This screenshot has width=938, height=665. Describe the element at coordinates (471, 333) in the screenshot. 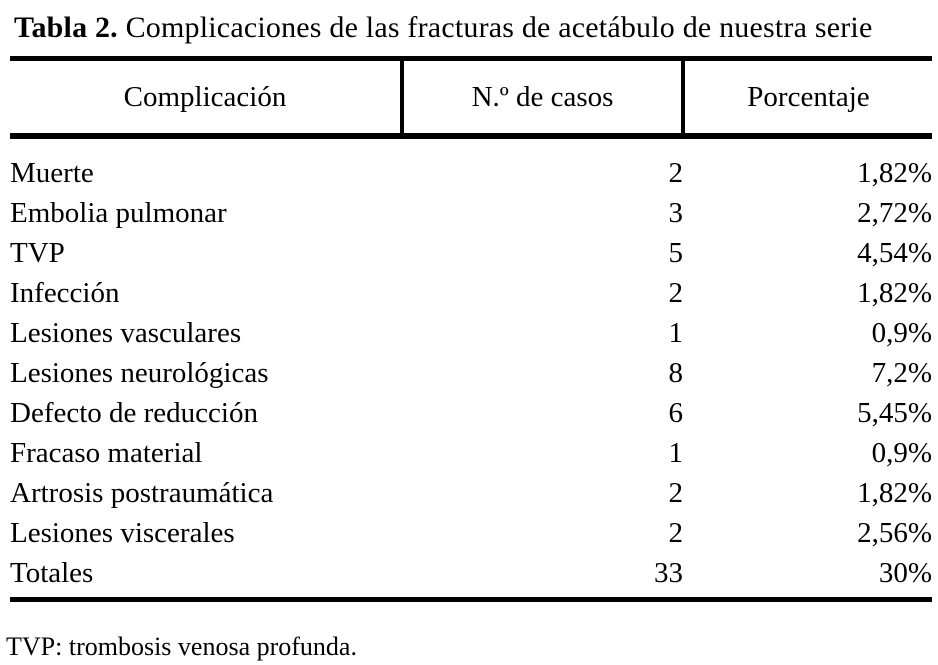

I see `table-row: Lesiones vasculares 1 0,9%` at that location.